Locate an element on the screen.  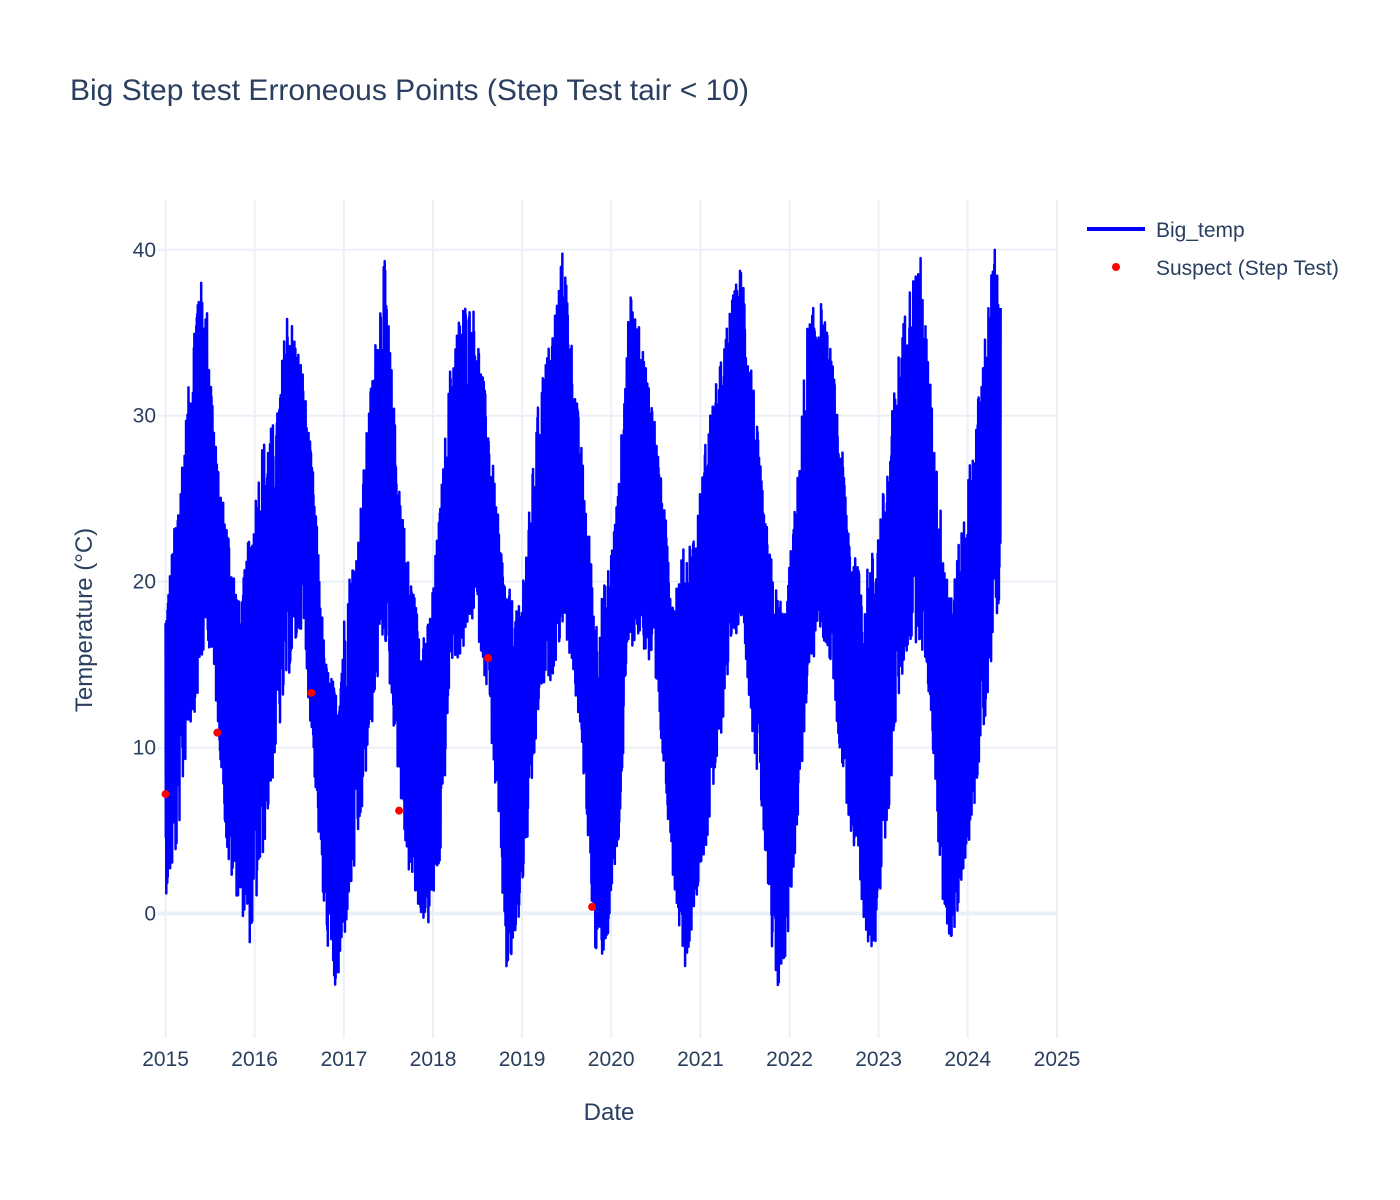
x-tick-label: 2016 is located at coordinates (254, 1059).